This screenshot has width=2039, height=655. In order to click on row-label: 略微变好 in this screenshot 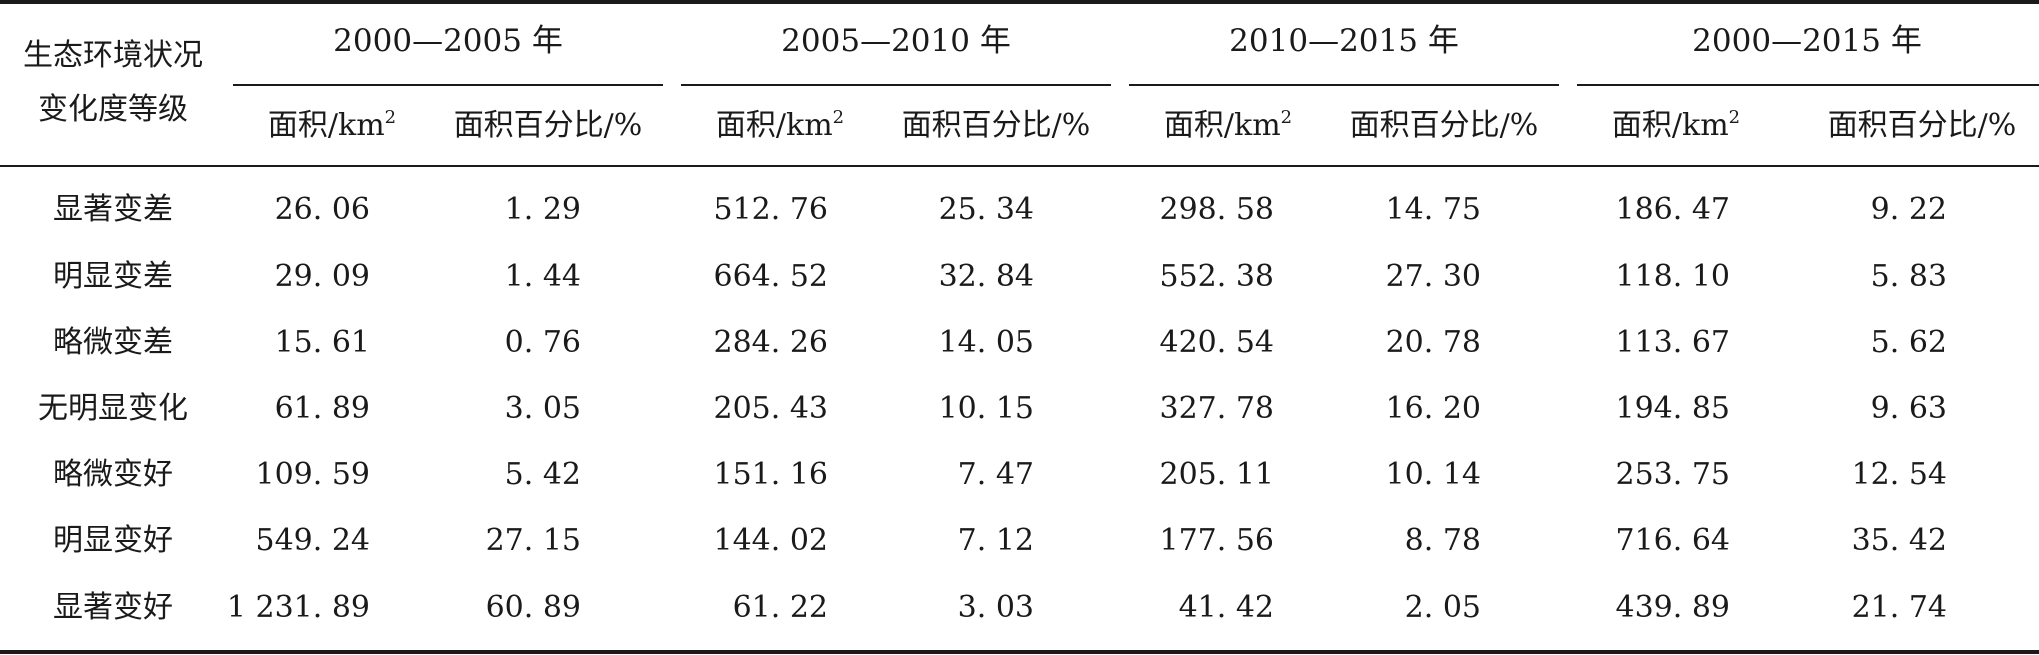, I will do `click(113, 474)`.